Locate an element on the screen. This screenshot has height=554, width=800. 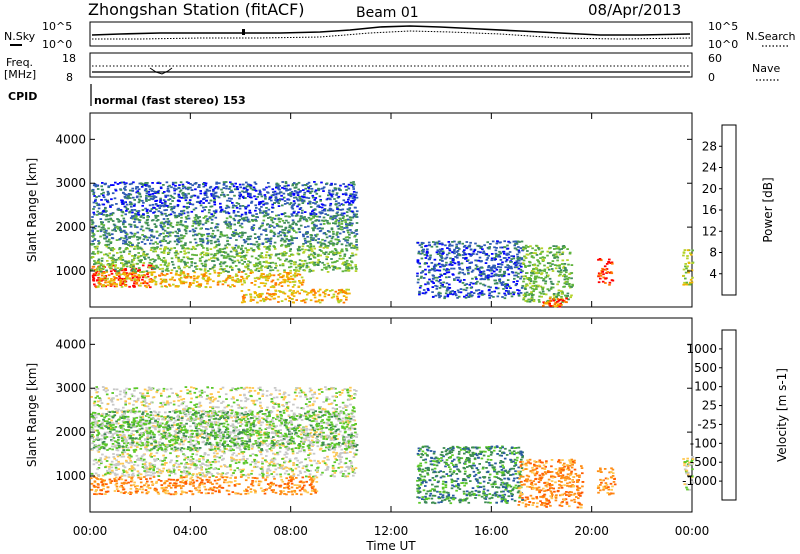
nave-label: Nave is located at coordinates (766, 68).